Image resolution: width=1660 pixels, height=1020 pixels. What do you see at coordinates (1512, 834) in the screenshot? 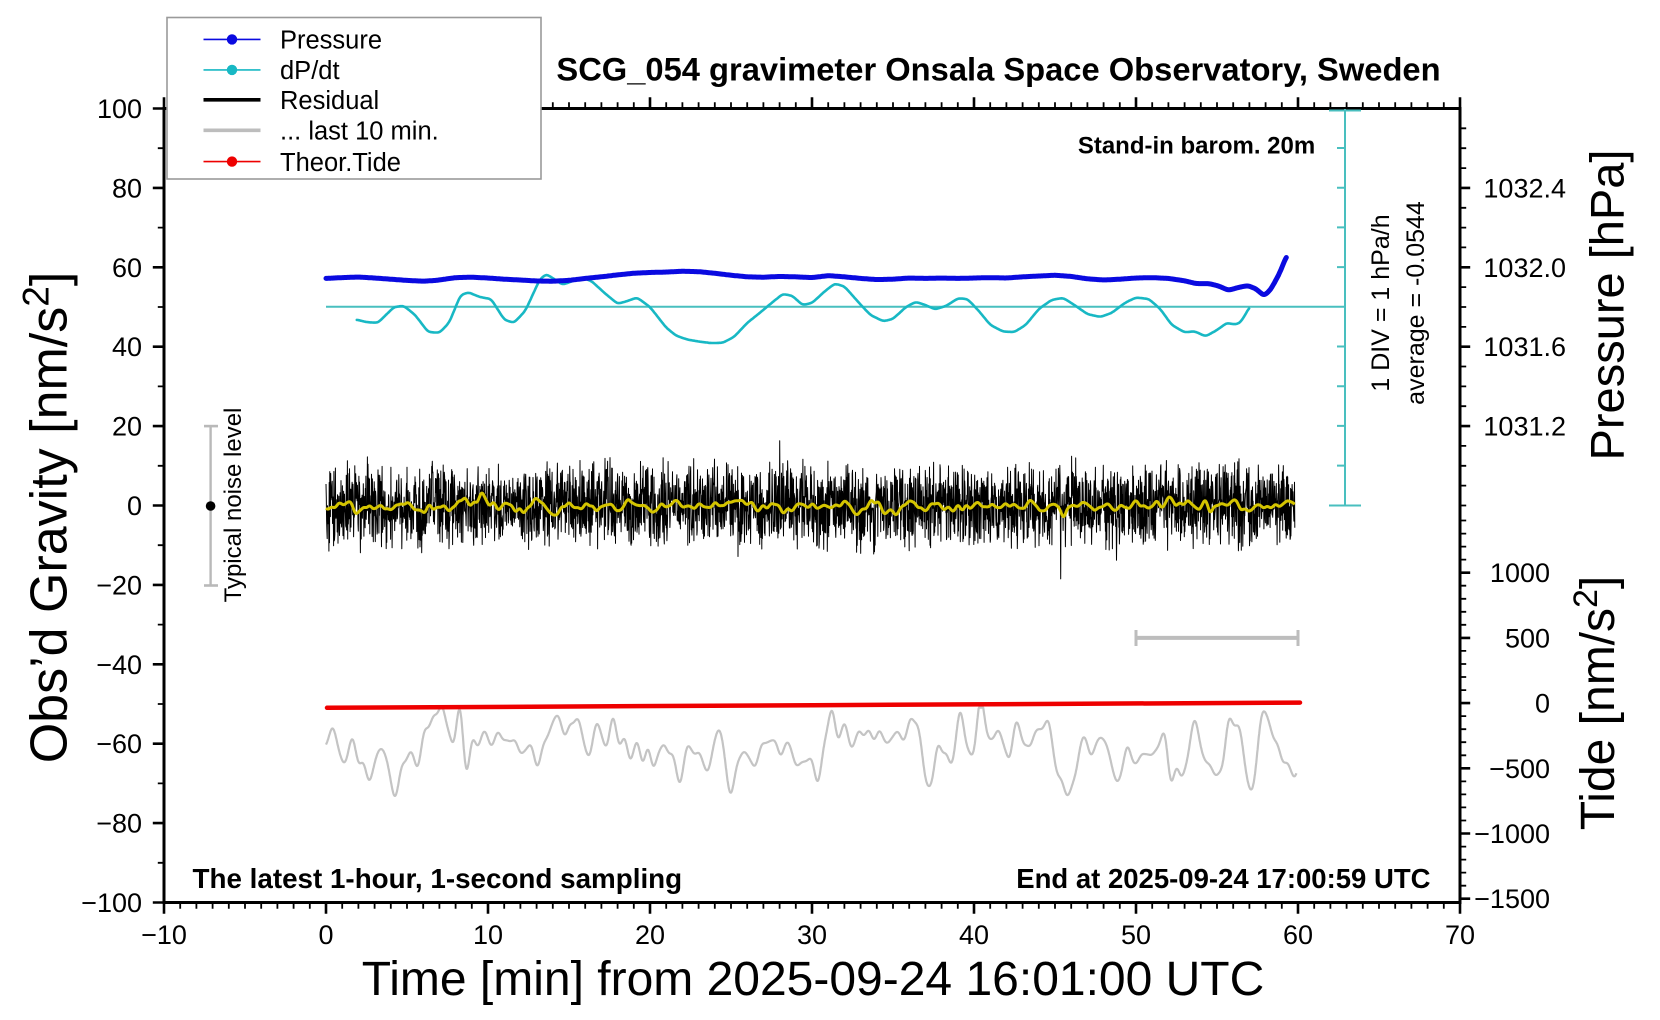
I see `svg-text: −1000` at bounding box center [1512, 834].